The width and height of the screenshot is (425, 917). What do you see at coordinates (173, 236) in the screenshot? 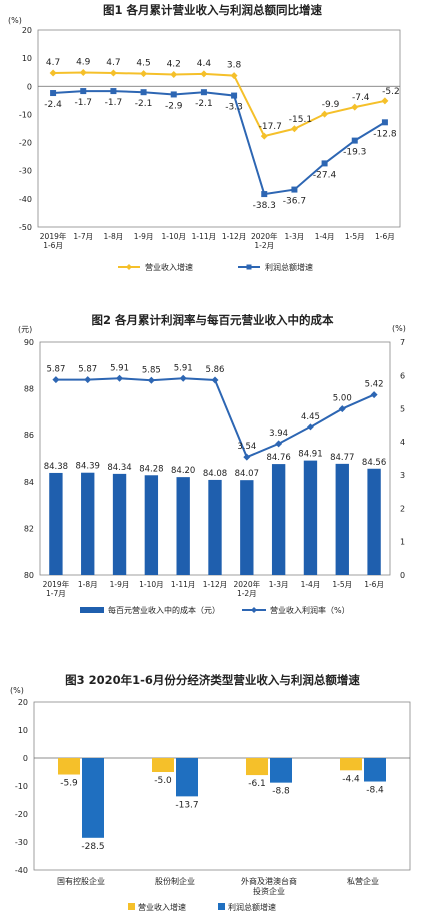
I see `chart-1-xtick-4: 1-10月` at bounding box center [173, 236].